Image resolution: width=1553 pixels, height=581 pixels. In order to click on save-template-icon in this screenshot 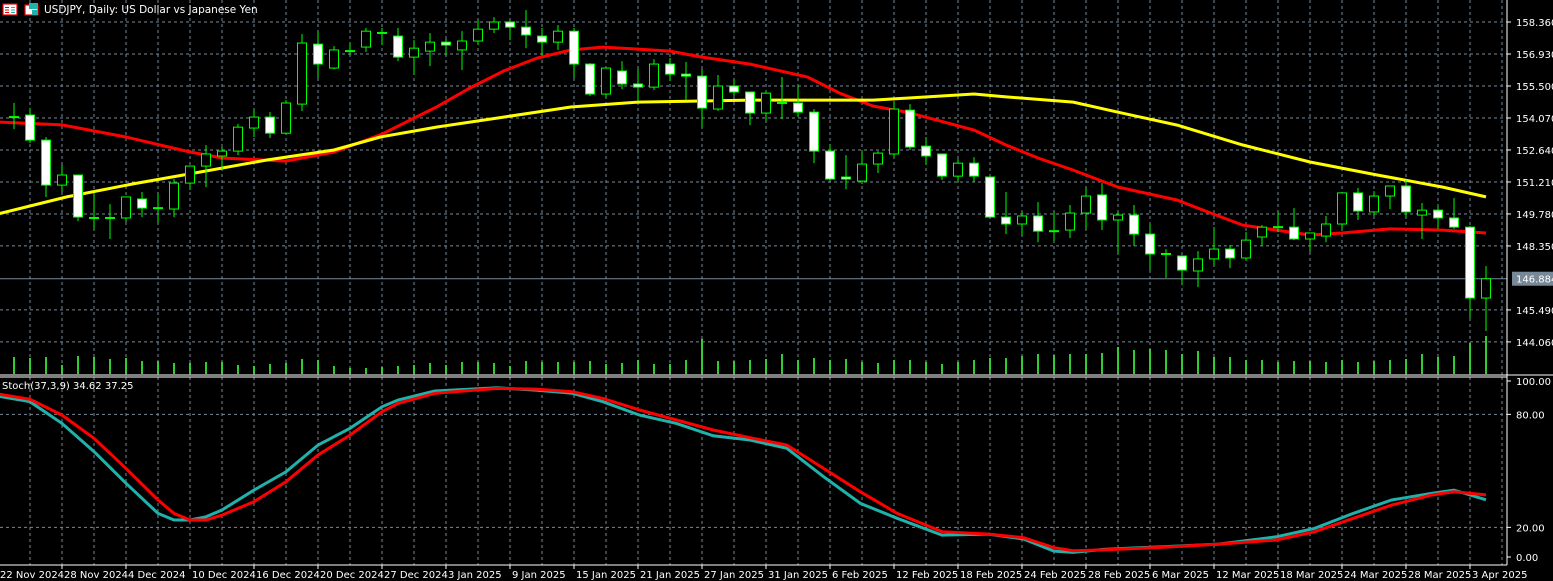, I will do `click(31, 9)`.